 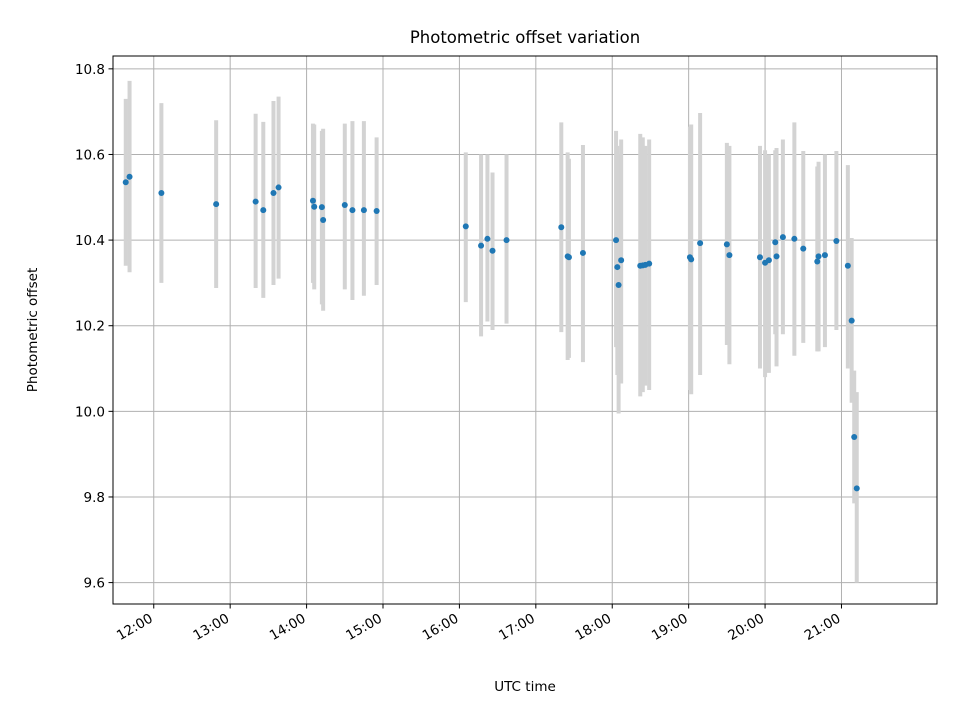 What do you see at coordinates (33, 330) in the screenshot?
I see `y-axis-label: Photometric offset` at bounding box center [33, 330].